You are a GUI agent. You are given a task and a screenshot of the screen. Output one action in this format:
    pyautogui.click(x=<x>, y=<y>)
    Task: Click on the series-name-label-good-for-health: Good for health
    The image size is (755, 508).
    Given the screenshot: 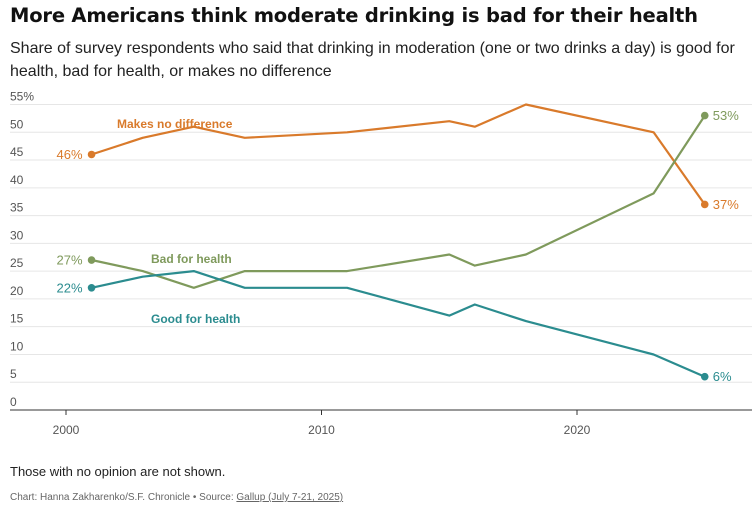 What is the action you would take?
    pyautogui.click(x=195, y=319)
    